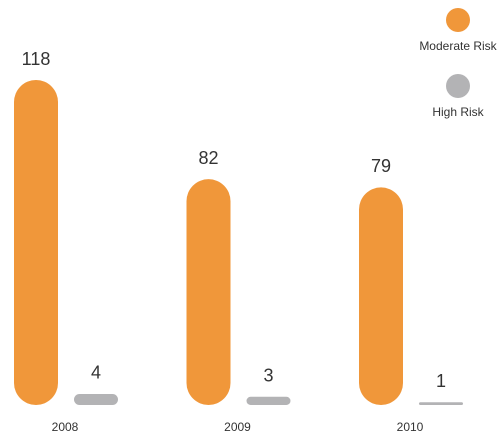 The image size is (502, 438). What do you see at coordinates (410, 427) in the screenshot?
I see `x-tick-label: 2010` at bounding box center [410, 427].